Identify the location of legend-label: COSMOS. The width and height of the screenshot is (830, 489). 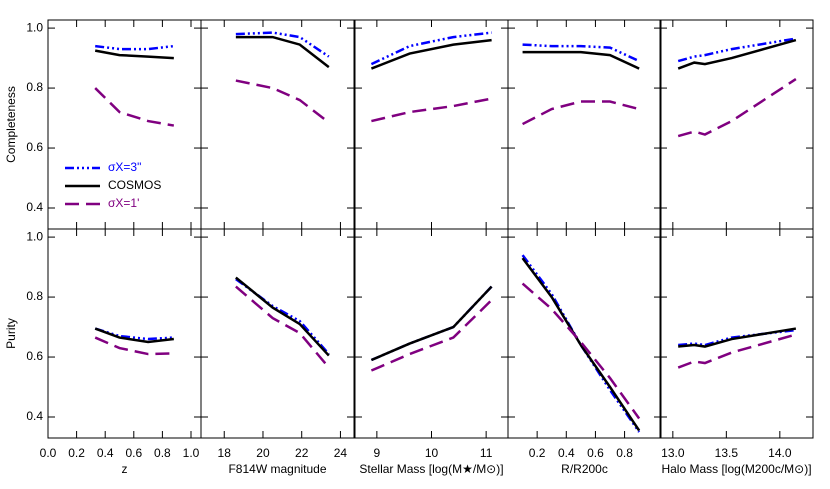
(134, 185).